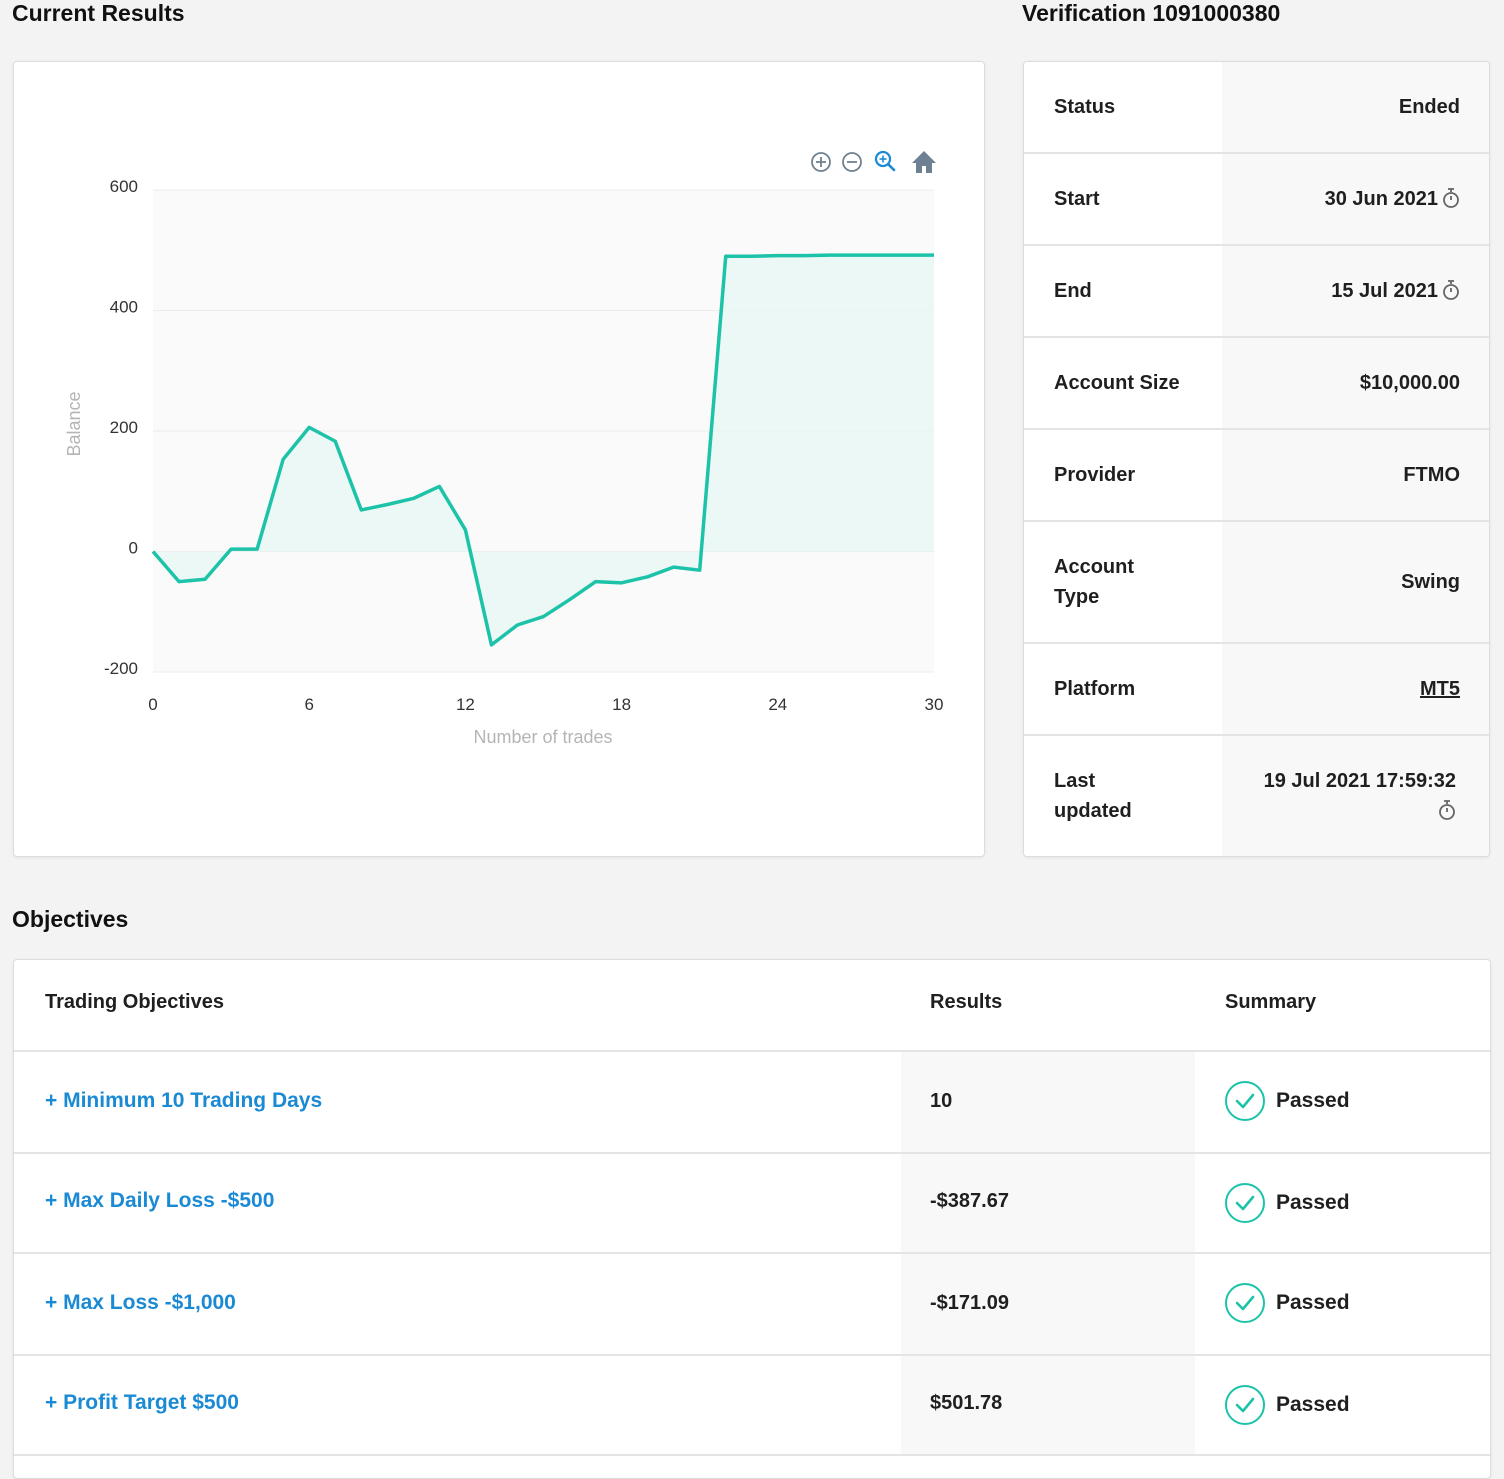 Image resolution: width=1504 pixels, height=1479 pixels. What do you see at coordinates (934, 704) in the screenshot?
I see `x-tick-label: 30` at bounding box center [934, 704].